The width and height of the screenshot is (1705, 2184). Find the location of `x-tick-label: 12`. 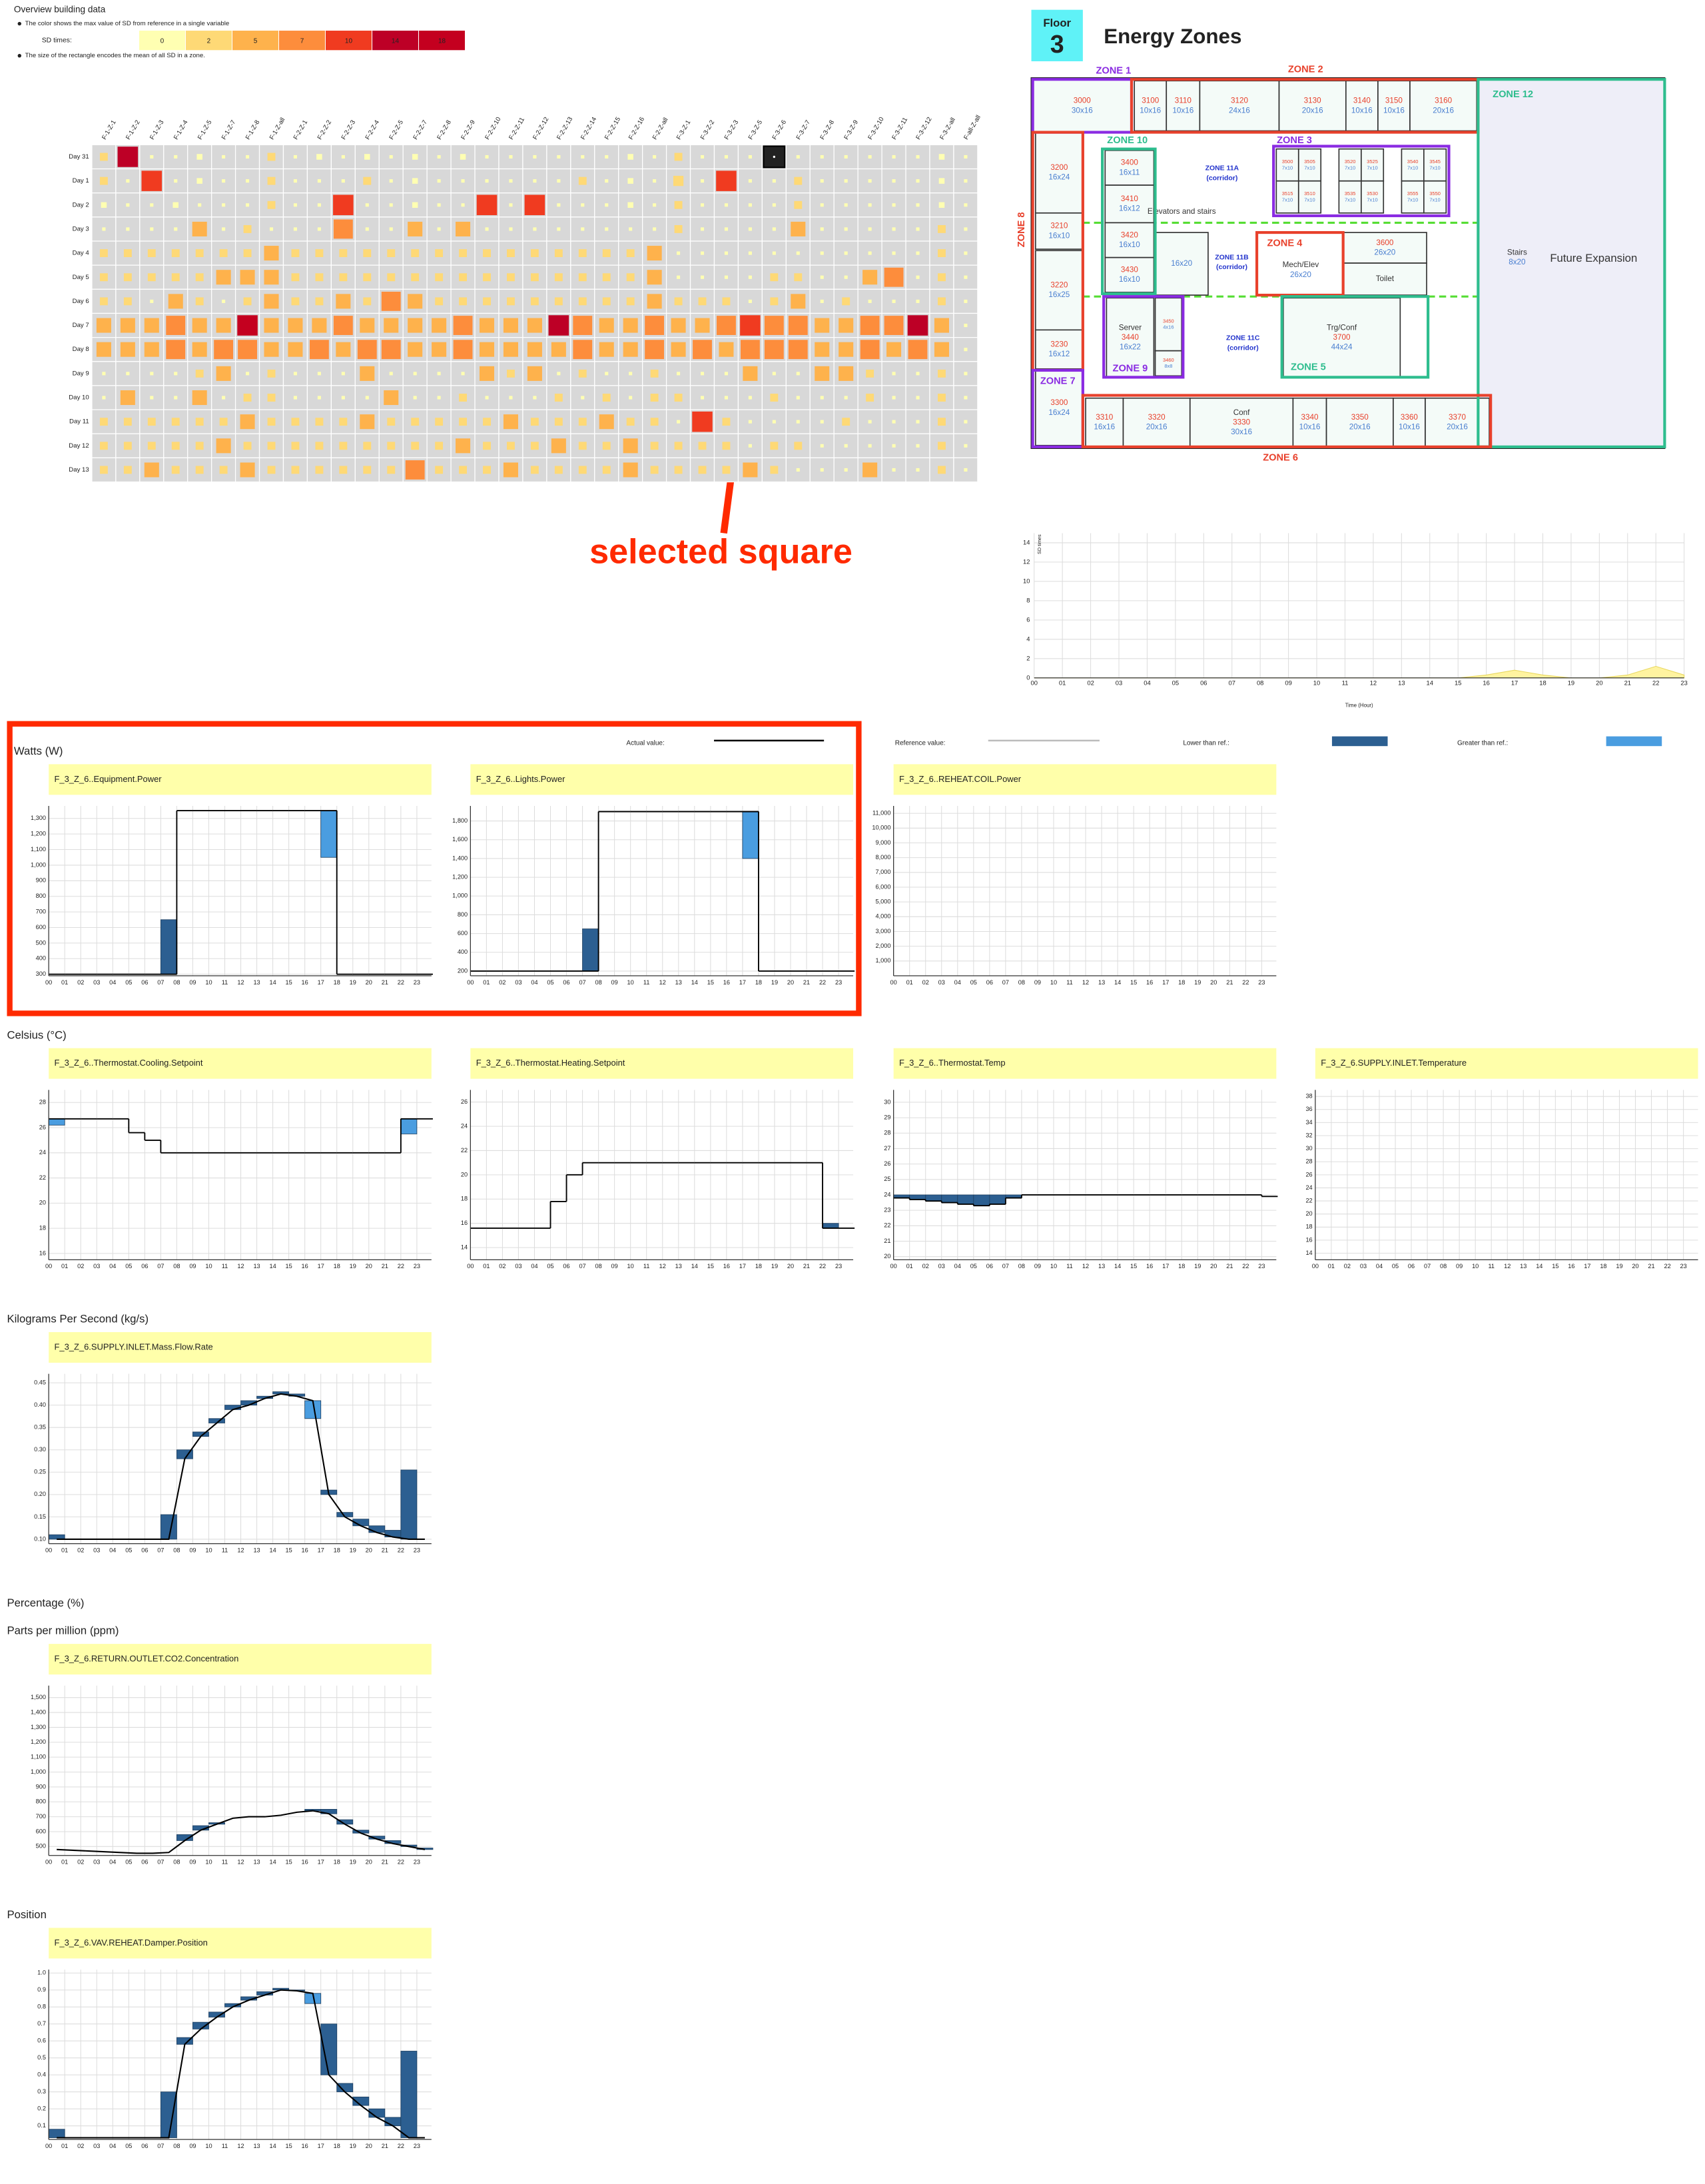

x-tick-label: 12 is located at coordinates (1374, 683).